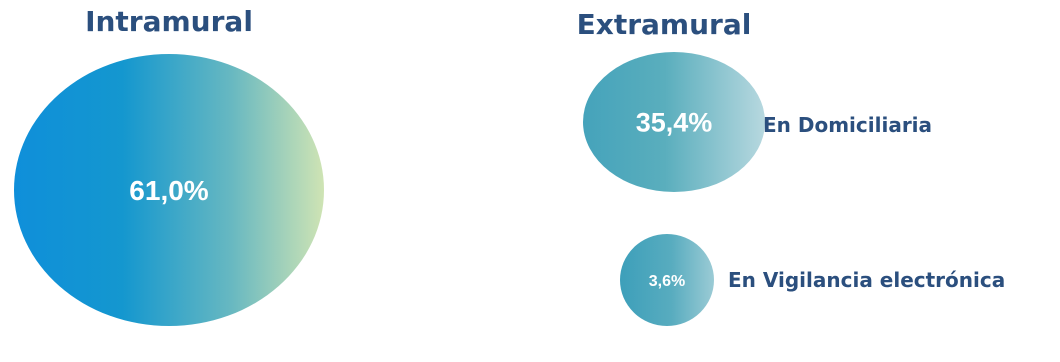  I want to click on group-title-extramural: Extramural, so click(664, 24).